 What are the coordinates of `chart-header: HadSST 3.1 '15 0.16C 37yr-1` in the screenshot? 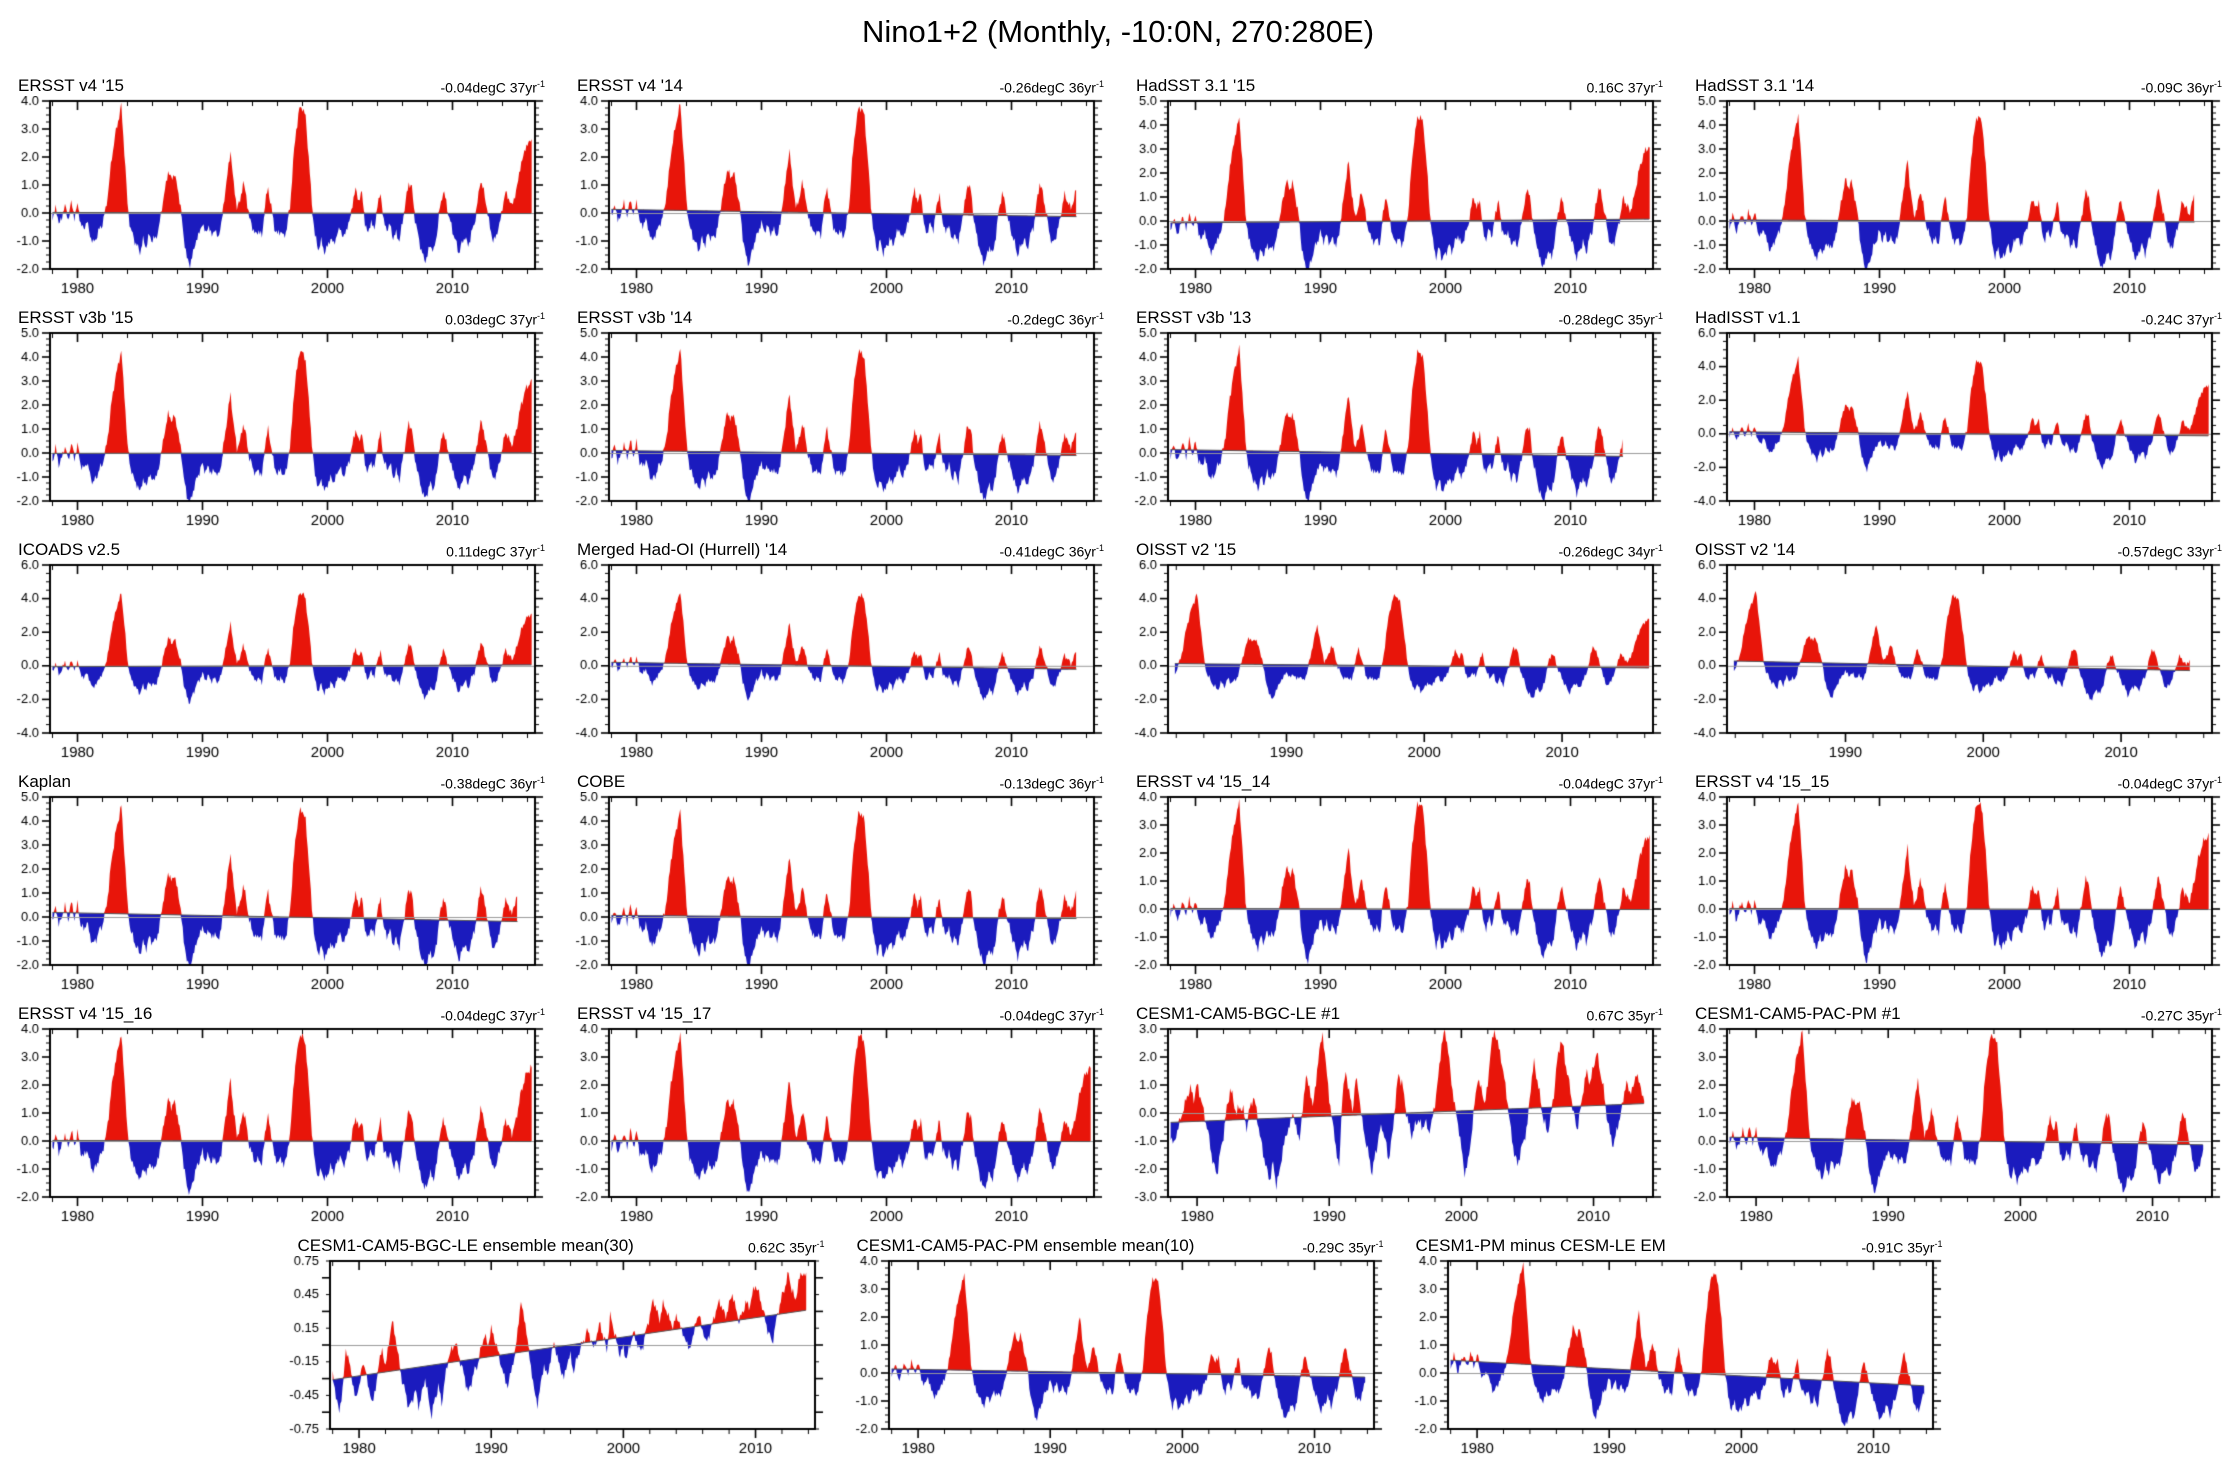 It's located at (1397, 83).